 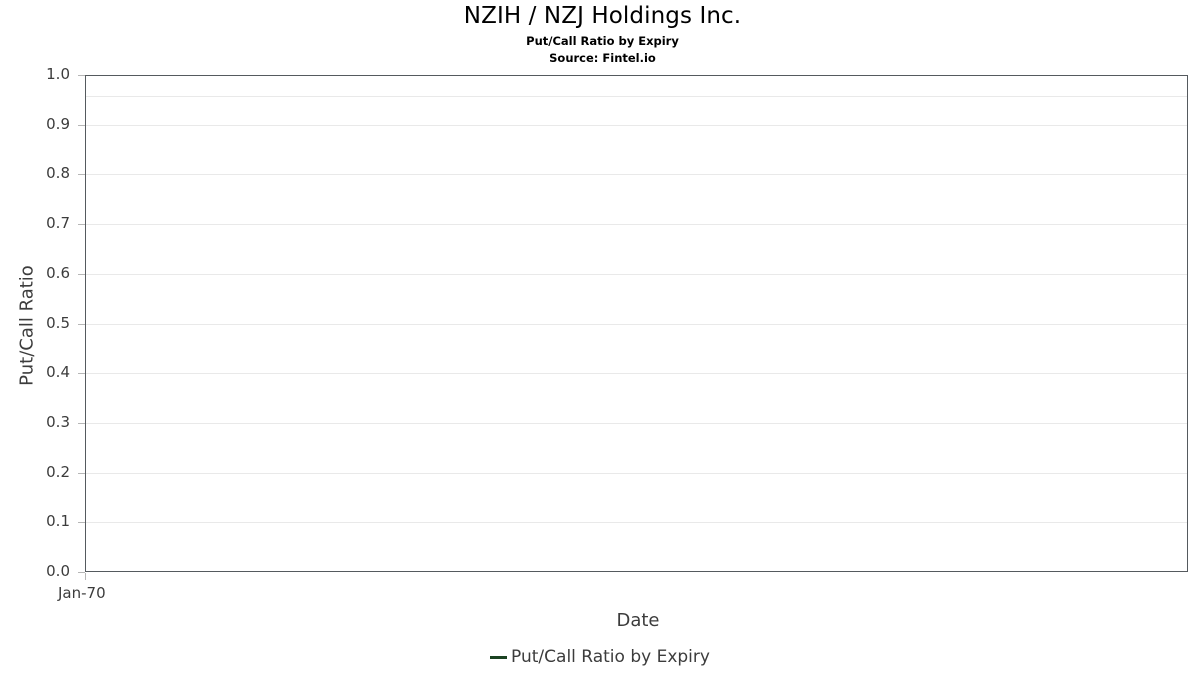 I want to click on y-axis-tick-labels: 0.0 0.1 0.2 0.3 0.4 0.5 0.6 0.7 0.8 0.9 1.0, so click(x=47, y=337).